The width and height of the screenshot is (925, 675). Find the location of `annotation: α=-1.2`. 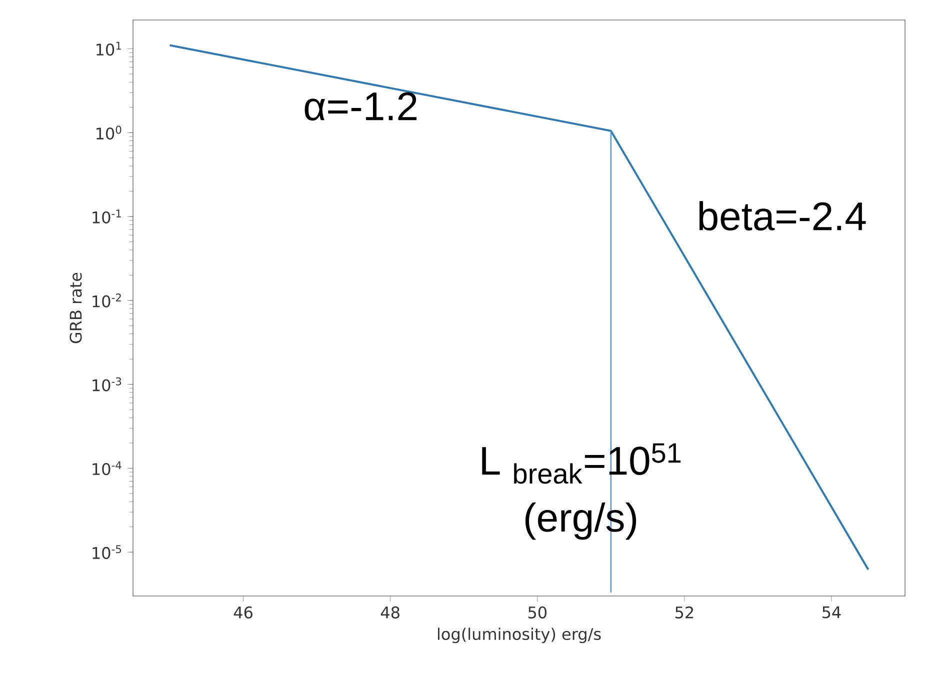

annotation: α=-1.2 is located at coordinates (360, 106).